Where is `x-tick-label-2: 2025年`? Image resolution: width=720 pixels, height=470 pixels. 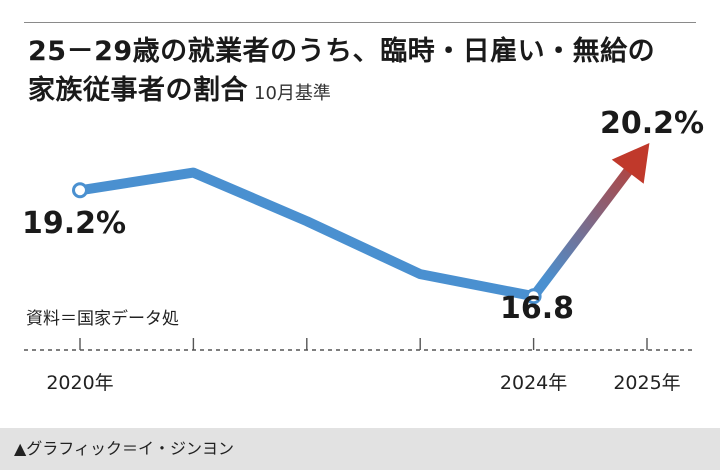
x-tick-label-2: 2025年 is located at coordinates (646, 383).